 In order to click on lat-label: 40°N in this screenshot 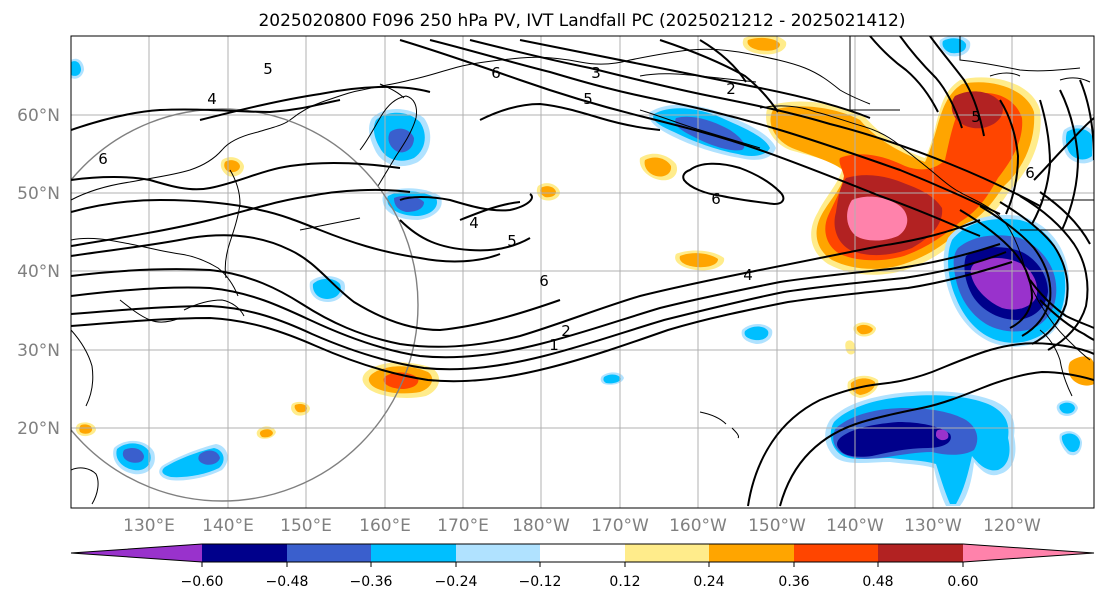, I will do `click(38, 272)`.